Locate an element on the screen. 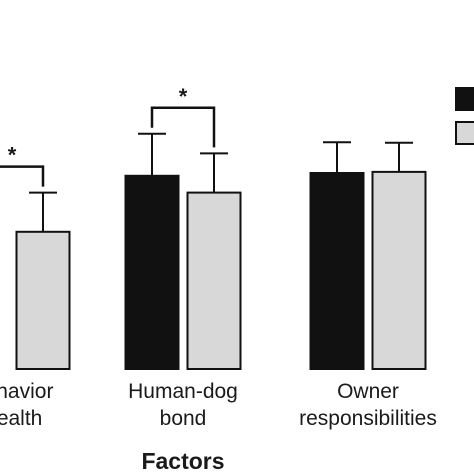  x-tick-label-line: Owner is located at coordinates (368, 391).